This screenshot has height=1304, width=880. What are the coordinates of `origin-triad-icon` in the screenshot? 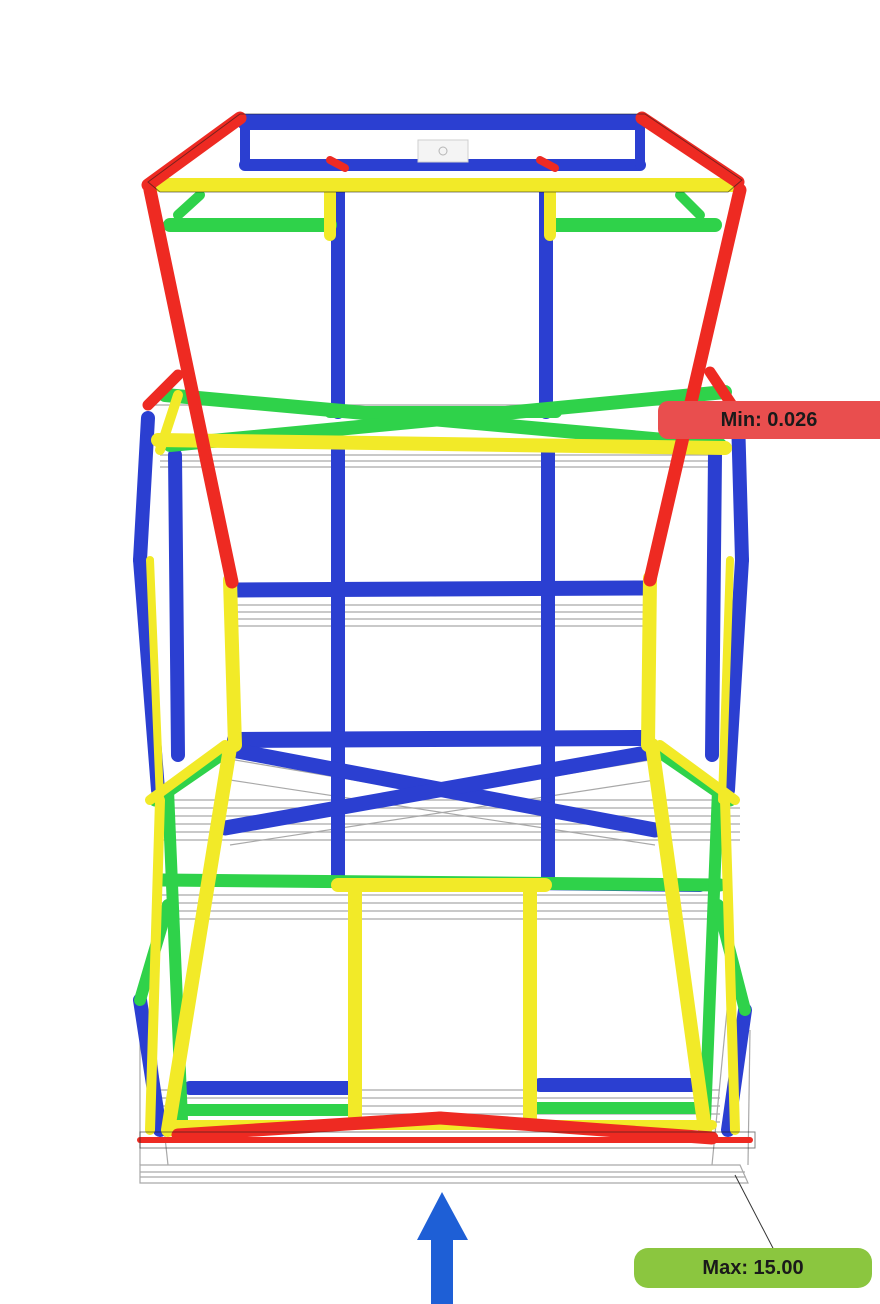 It's located at (443, 151).